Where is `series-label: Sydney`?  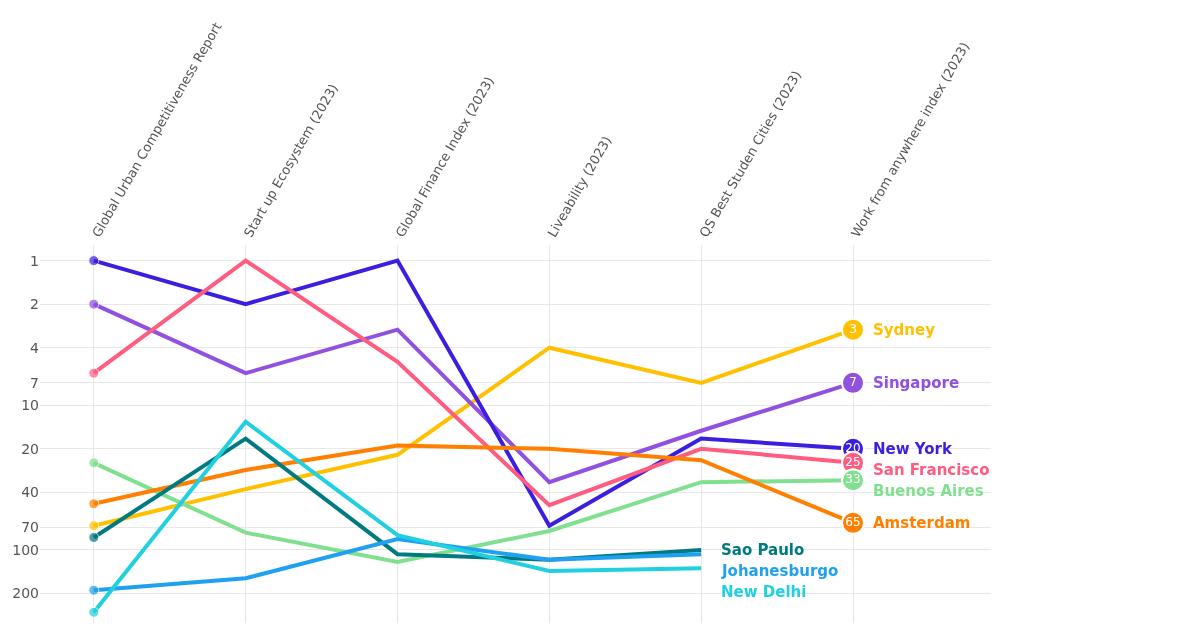
series-label: Sydney is located at coordinates (904, 330).